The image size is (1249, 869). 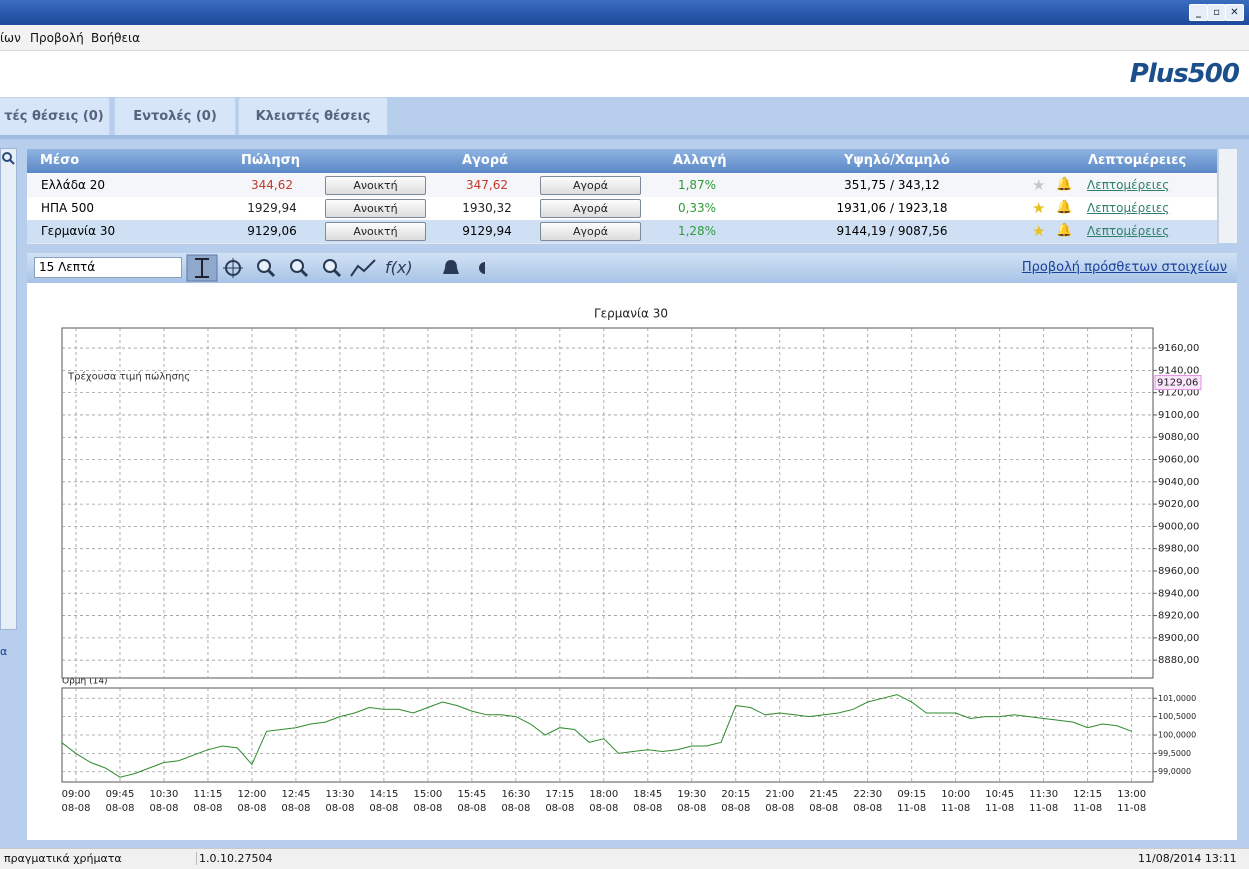 I want to click on y-tick-label: 9000,00, so click(x=1178, y=526).